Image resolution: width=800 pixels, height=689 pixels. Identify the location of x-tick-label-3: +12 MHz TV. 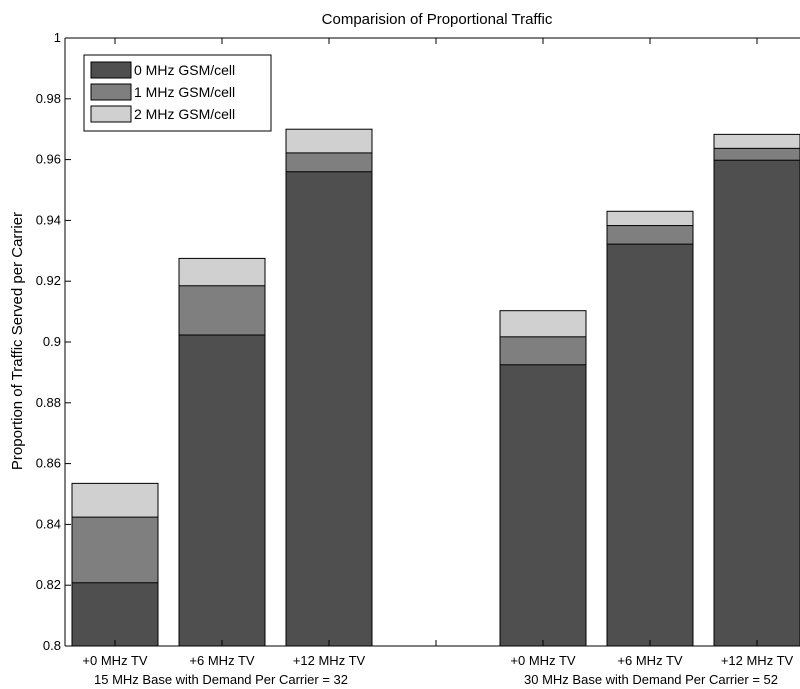
(329, 660).